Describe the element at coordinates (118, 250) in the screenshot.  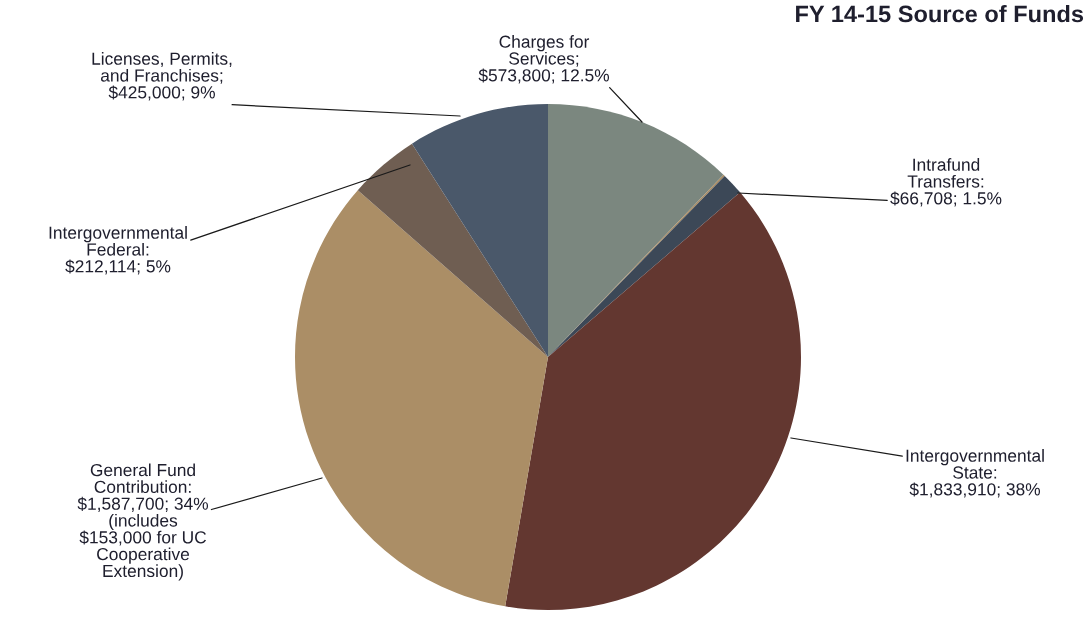
I see `slice-label: Intergovernmental Federal: $212,114; 5%` at that location.